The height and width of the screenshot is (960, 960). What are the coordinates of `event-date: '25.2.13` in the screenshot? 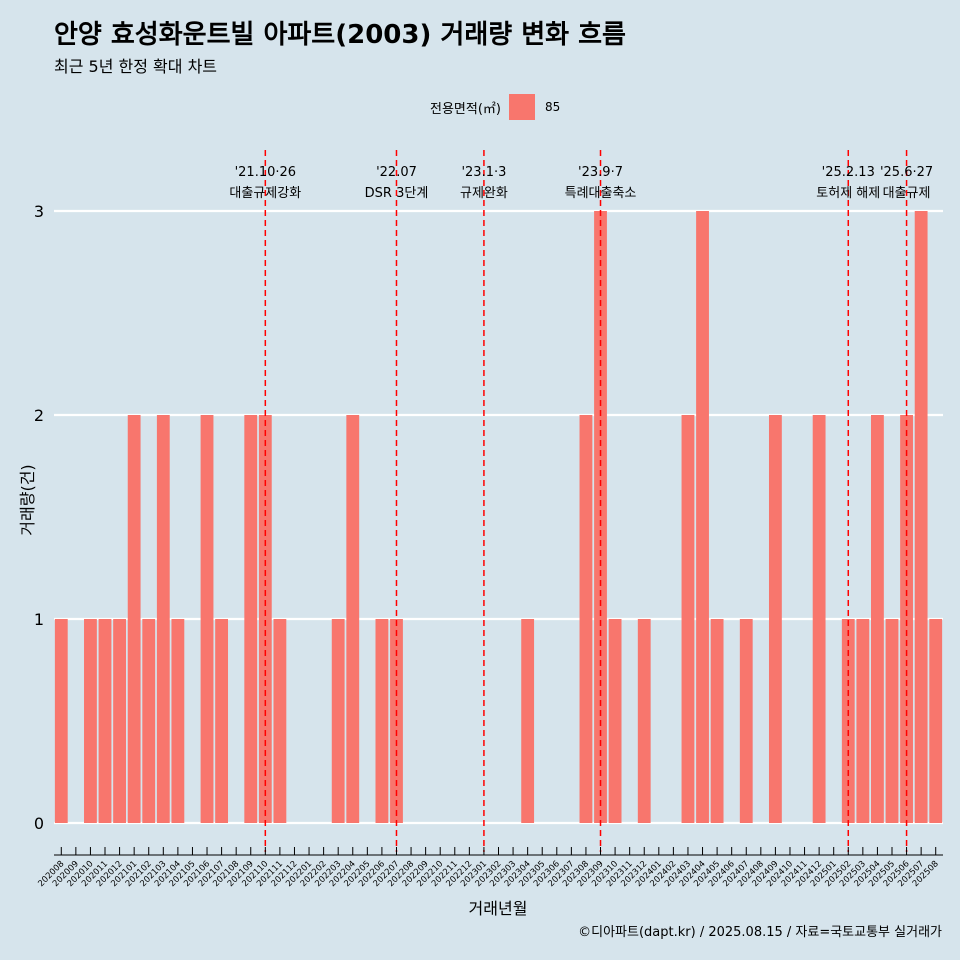 It's located at (848, 172).